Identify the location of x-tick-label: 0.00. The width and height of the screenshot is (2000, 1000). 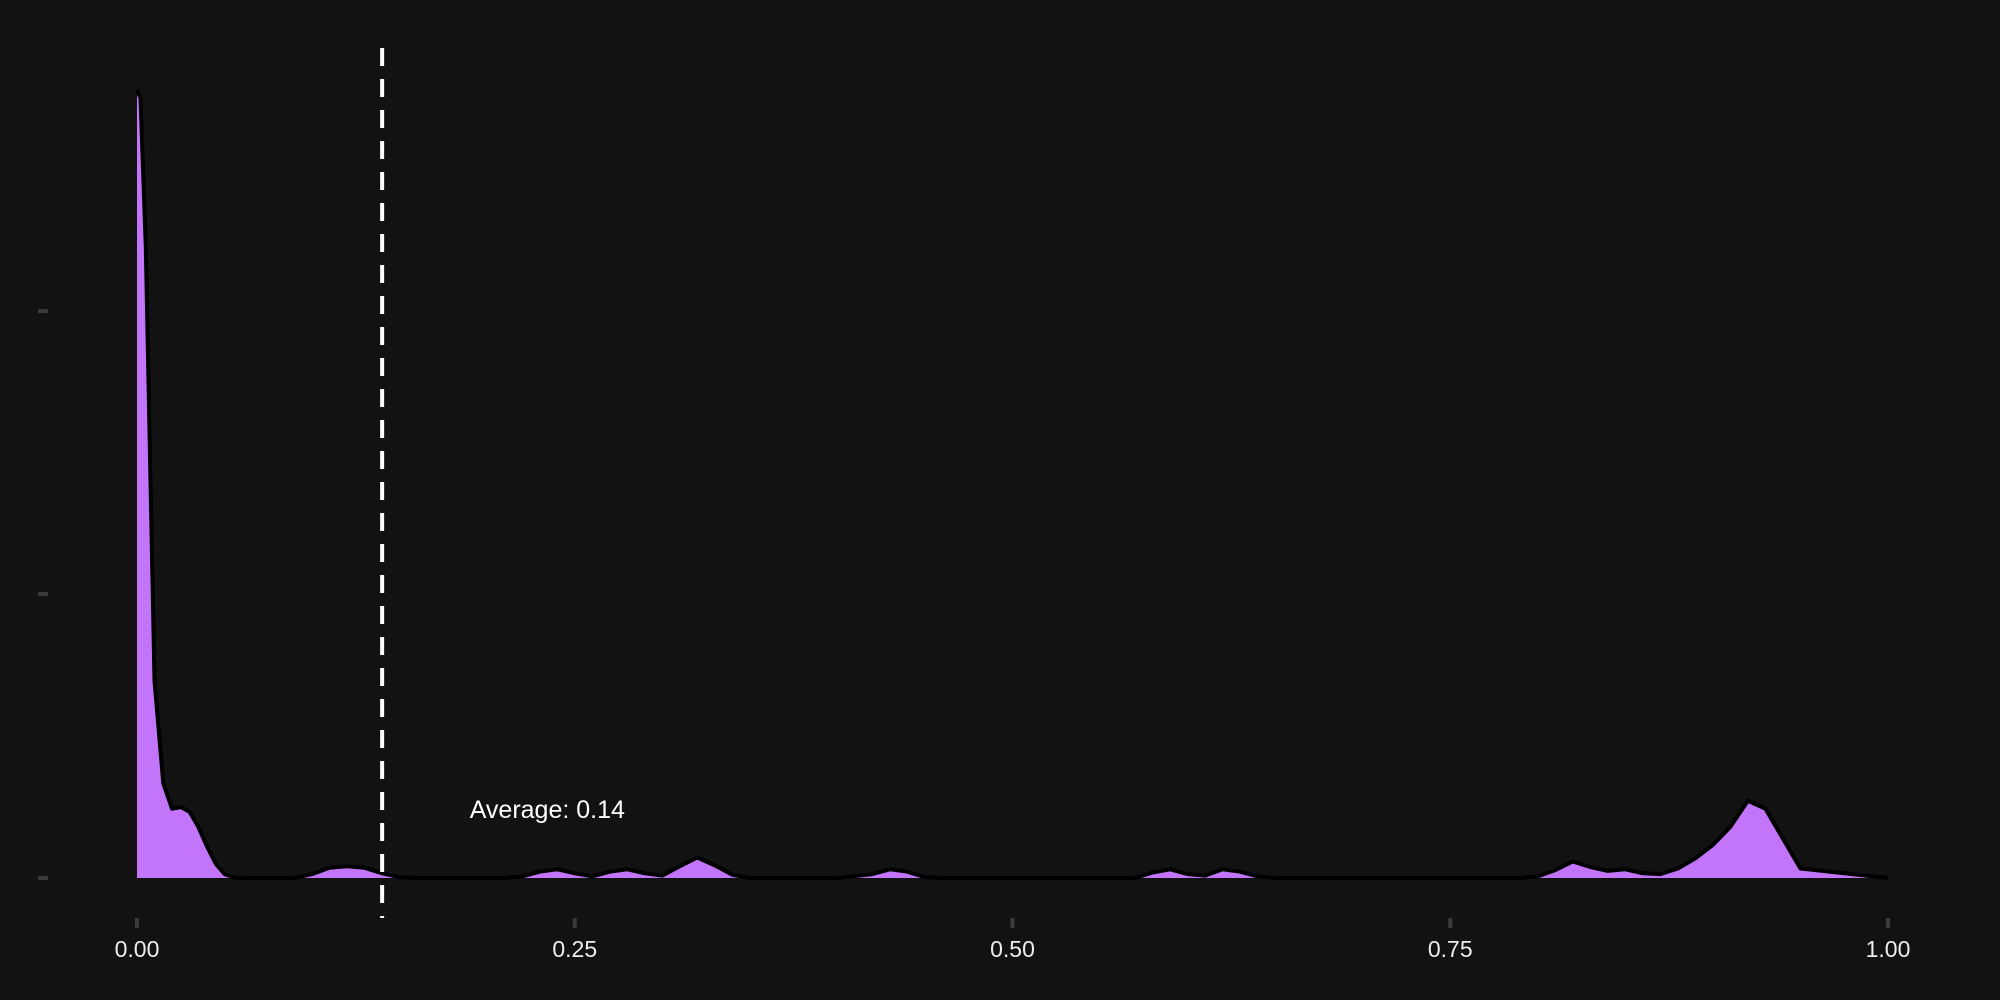
(137, 949).